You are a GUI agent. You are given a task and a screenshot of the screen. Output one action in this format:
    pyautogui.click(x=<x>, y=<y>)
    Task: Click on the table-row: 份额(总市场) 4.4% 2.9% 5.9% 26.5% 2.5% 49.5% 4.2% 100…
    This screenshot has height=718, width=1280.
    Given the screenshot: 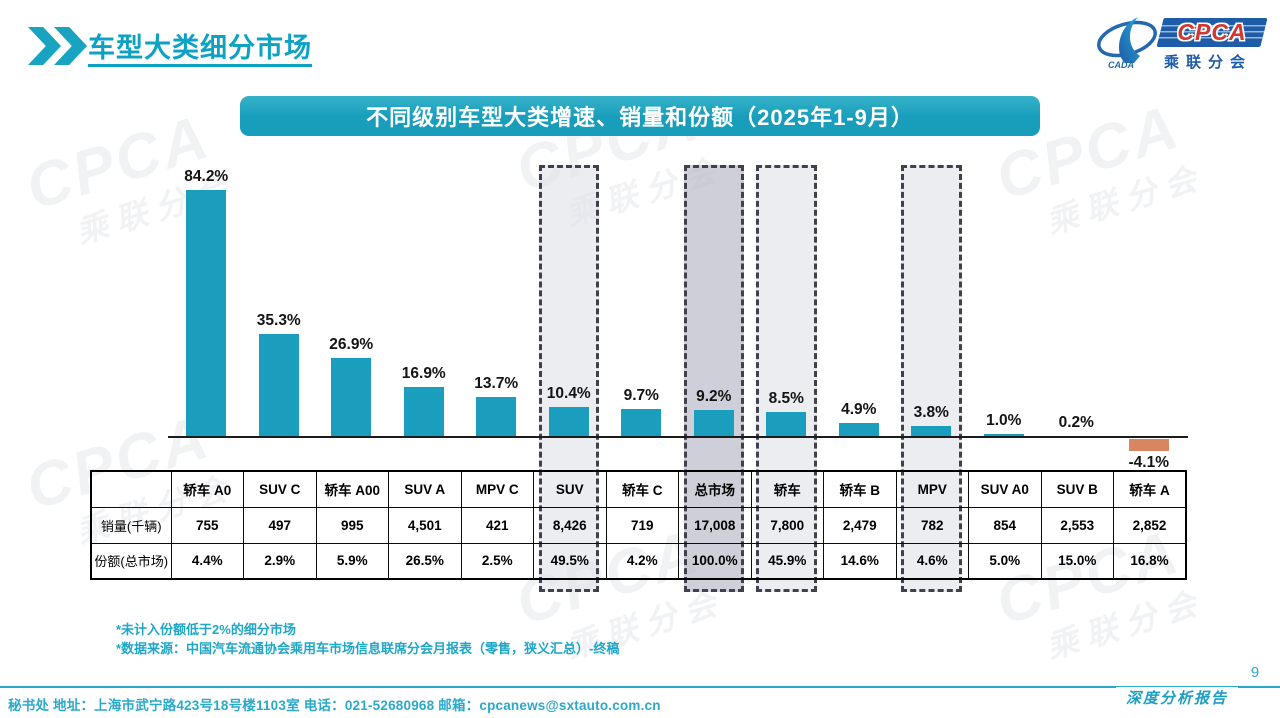 What is the action you would take?
    pyautogui.click(x=638, y=561)
    